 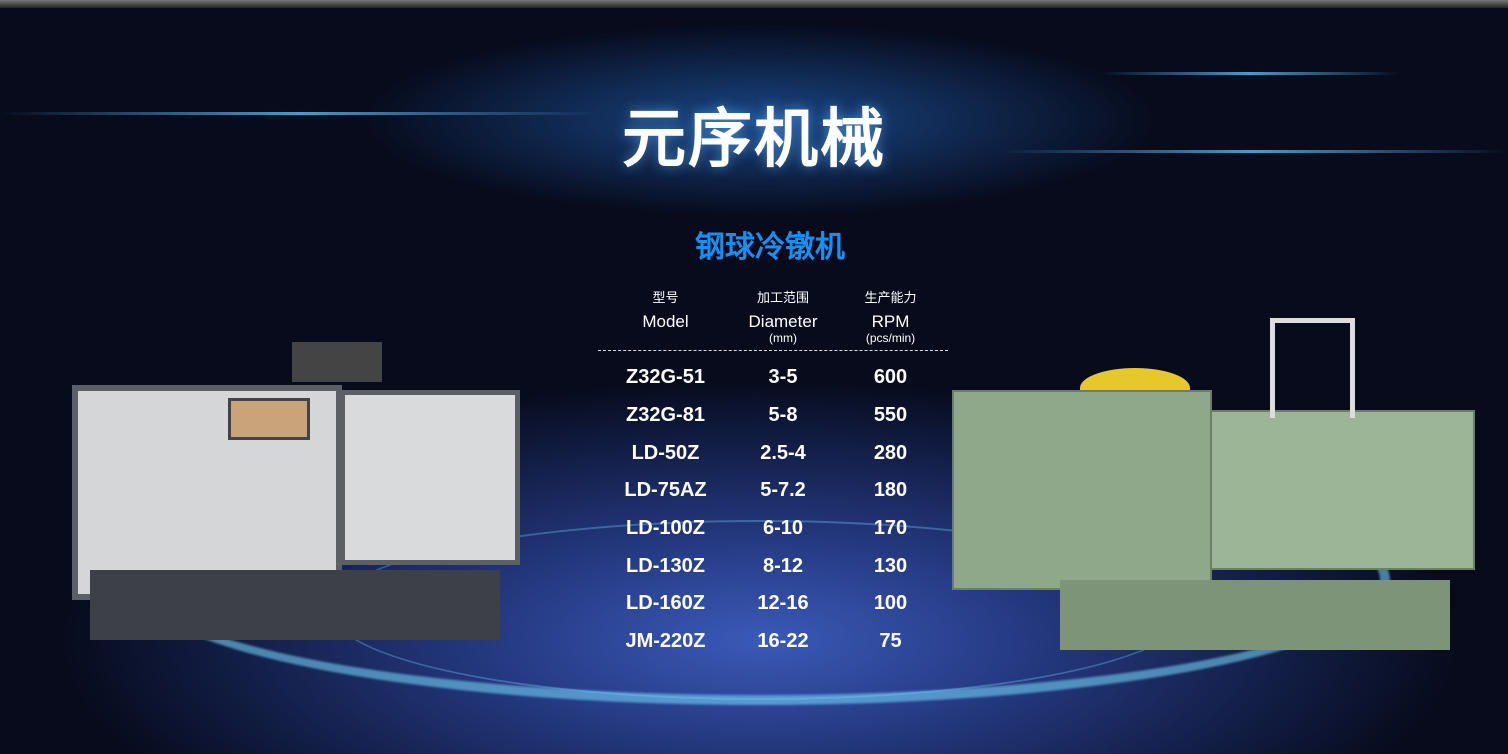 I want to click on table-row: LD-50Z 2.5-4 280, so click(x=773, y=453).